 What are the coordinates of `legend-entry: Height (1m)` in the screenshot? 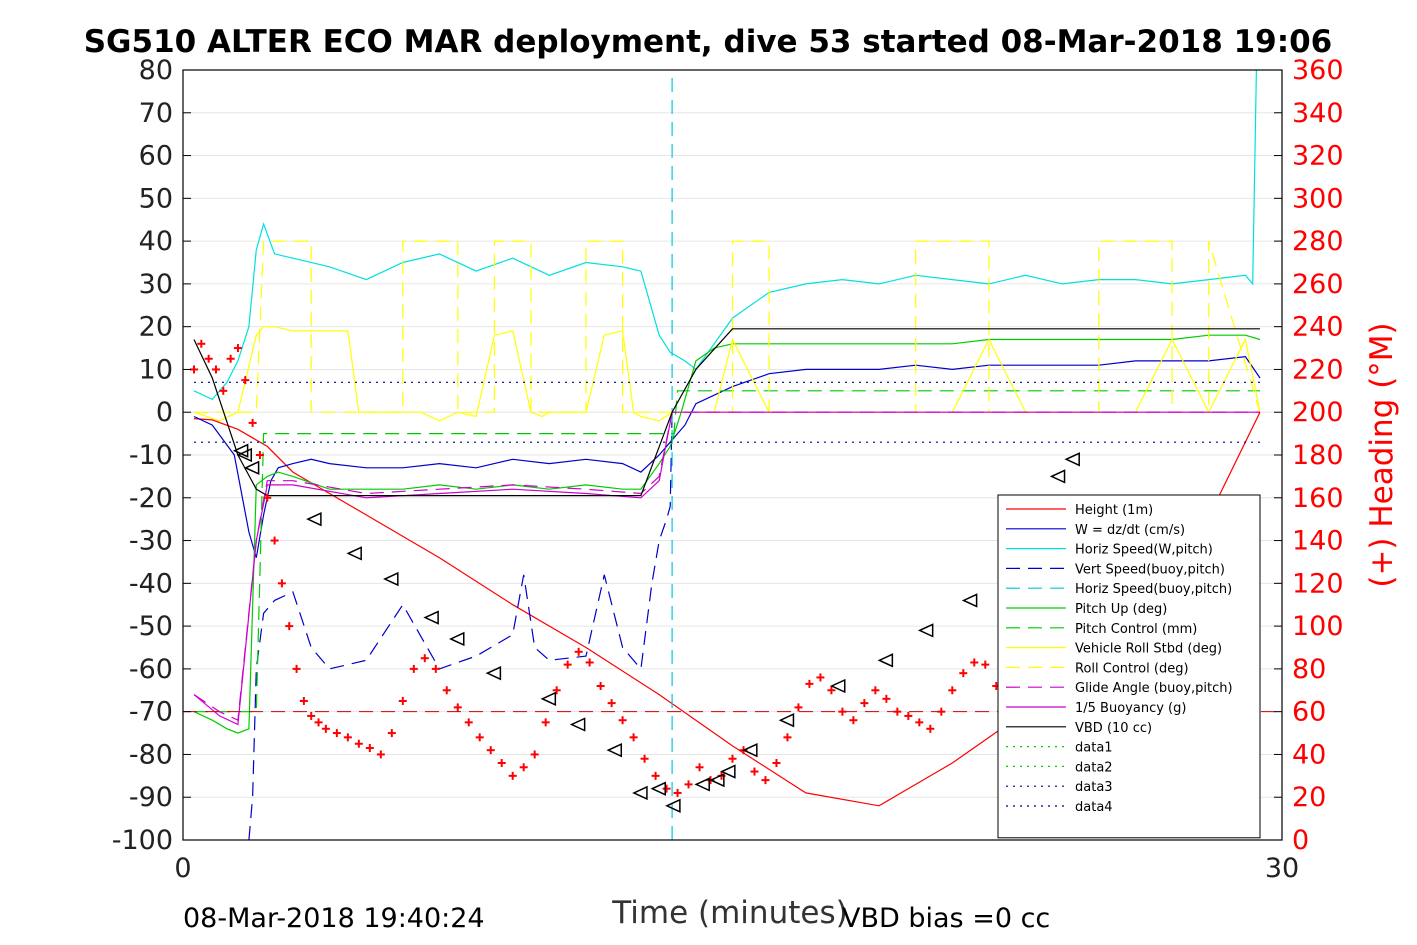 It's located at (1114, 510).